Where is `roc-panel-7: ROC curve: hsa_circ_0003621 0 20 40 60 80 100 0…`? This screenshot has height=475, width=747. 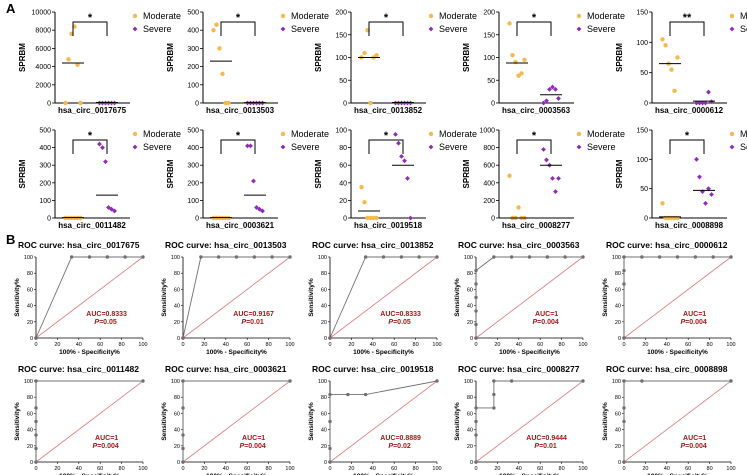 roc-panel-7: ROC curve: hsa_circ_0003621 0 20 40 60 80 100 0… is located at coordinates (228, 419).